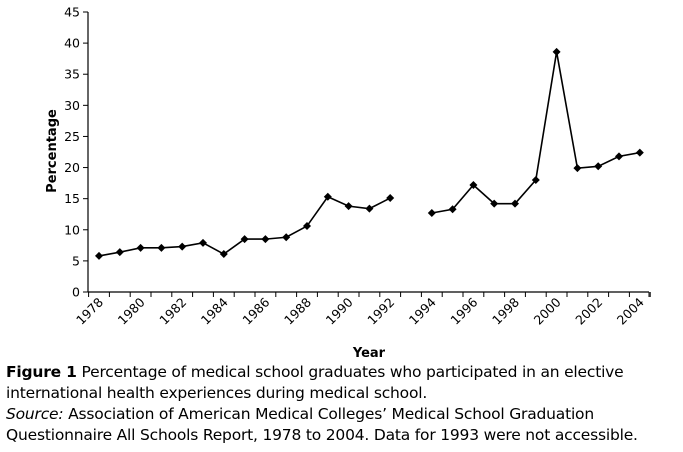 Image resolution: width=683 pixels, height=452 pixels. Describe the element at coordinates (588, 311) in the screenshot. I see `x-tick-label: 2002` at that location.